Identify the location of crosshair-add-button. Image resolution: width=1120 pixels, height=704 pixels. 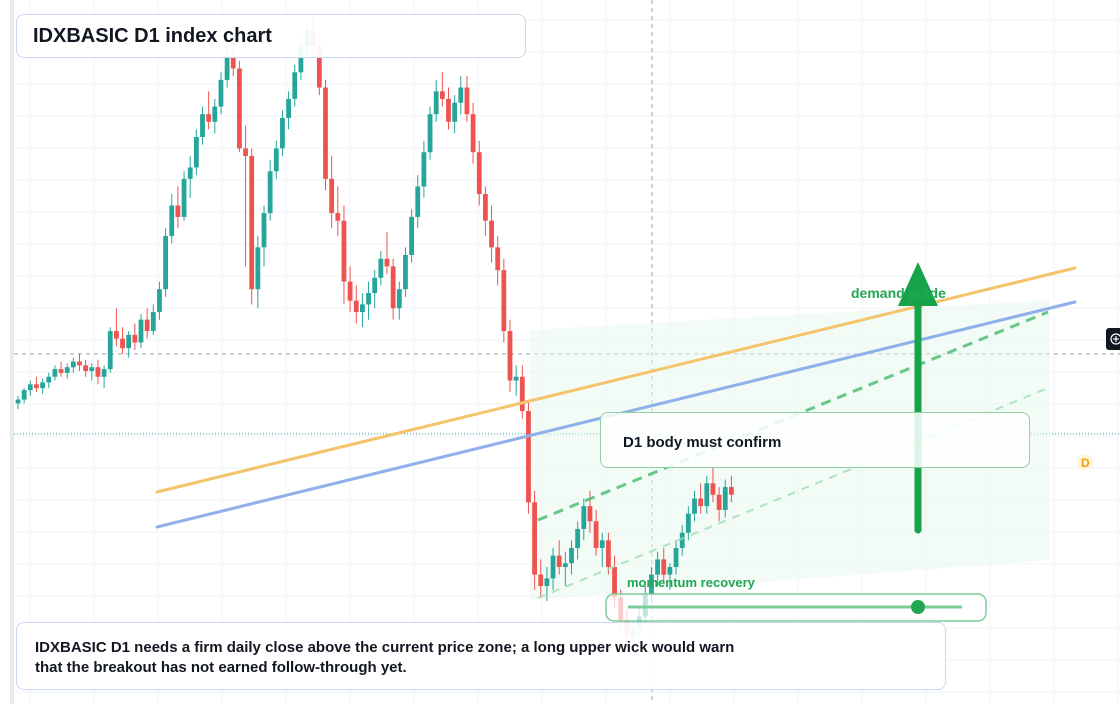
(1113, 339).